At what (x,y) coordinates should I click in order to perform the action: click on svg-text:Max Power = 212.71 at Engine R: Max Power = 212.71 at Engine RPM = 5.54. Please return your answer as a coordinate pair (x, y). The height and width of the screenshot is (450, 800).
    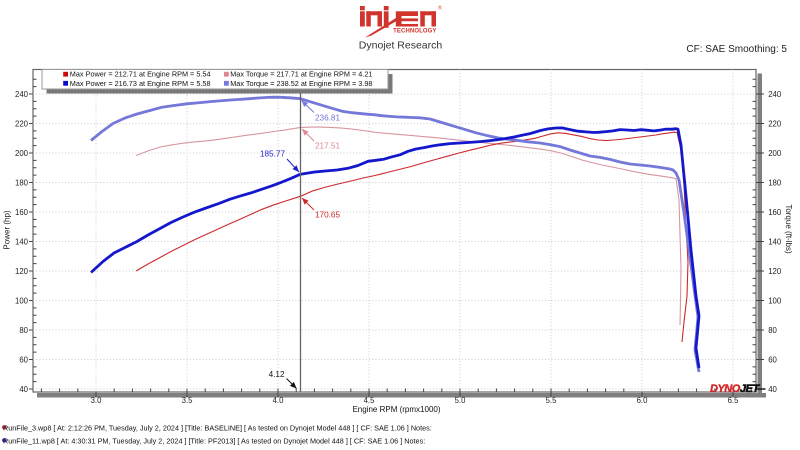
    Looking at the image, I should click on (140, 74).